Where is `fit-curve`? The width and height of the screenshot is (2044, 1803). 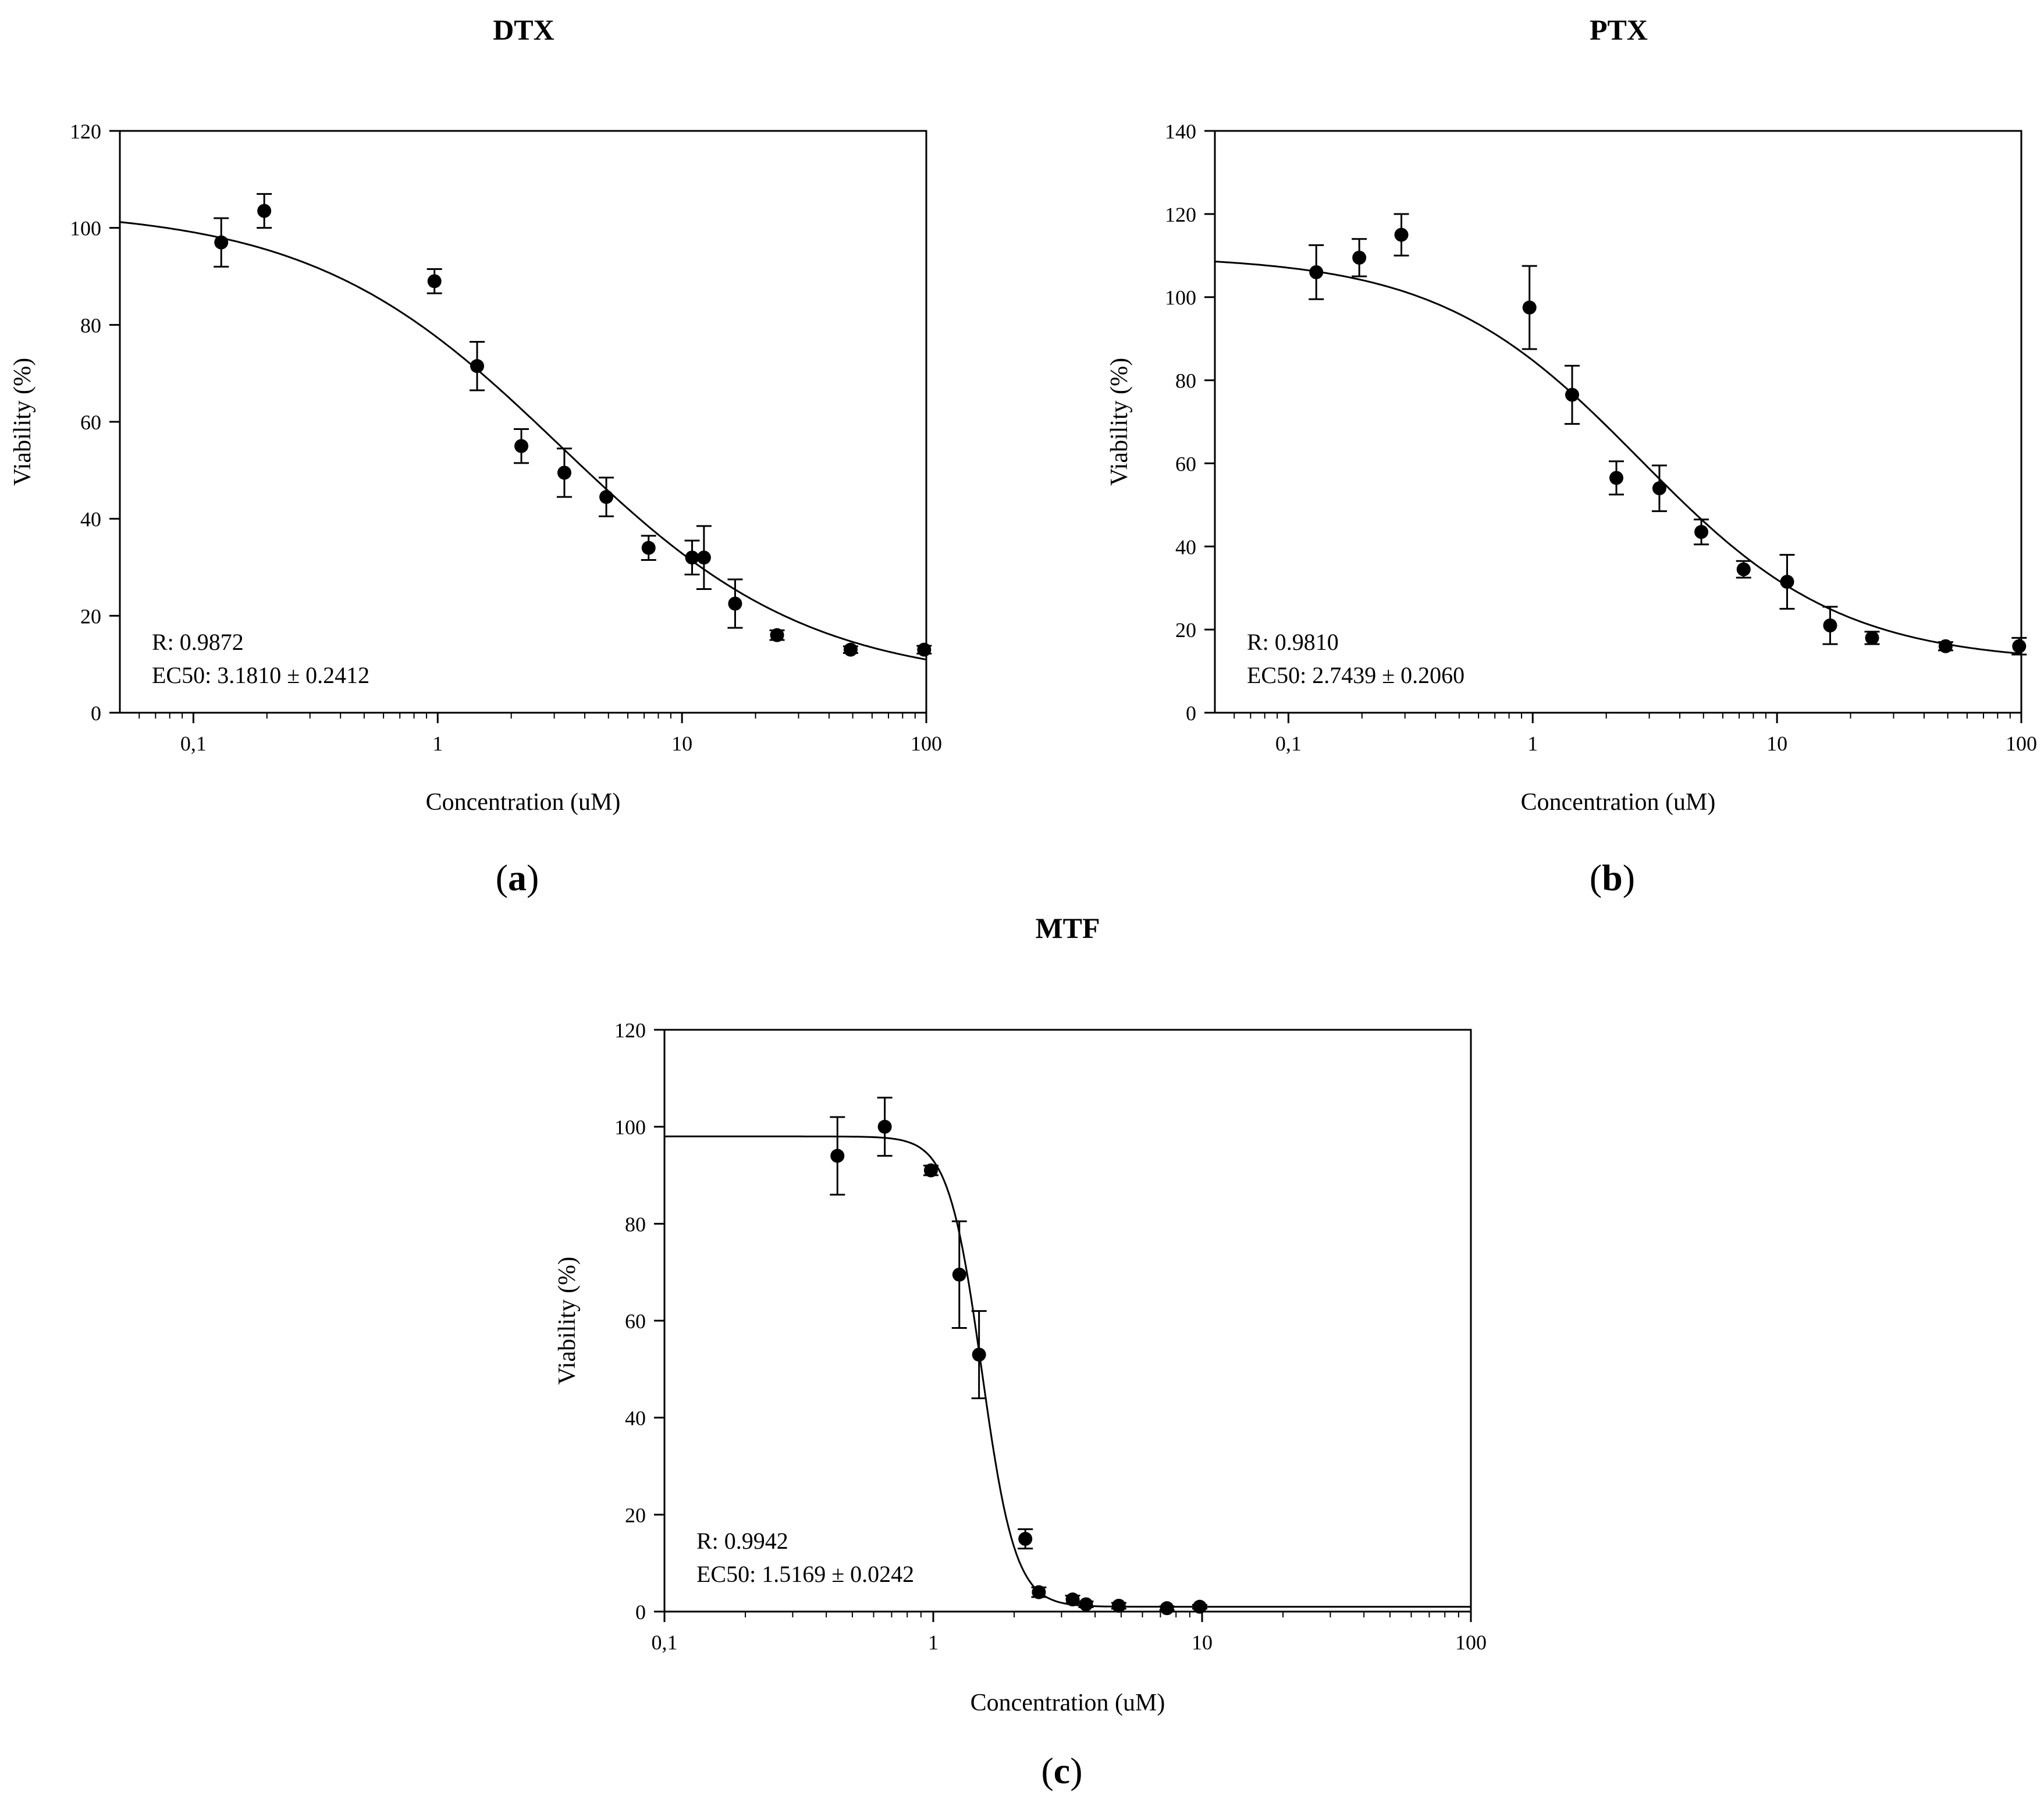 fit-curve is located at coordinates (1618, 458).